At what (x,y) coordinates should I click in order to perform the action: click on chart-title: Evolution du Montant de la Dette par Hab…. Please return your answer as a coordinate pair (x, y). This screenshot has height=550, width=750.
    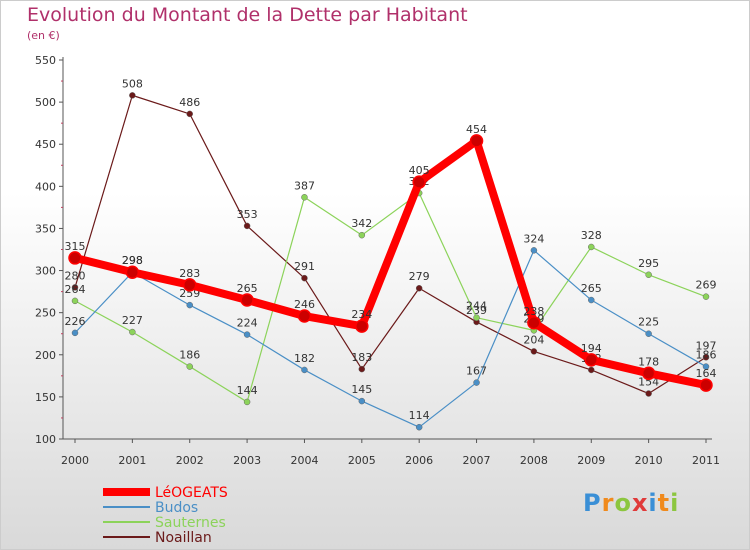
    Looking at the image, I should click on (247, 15).